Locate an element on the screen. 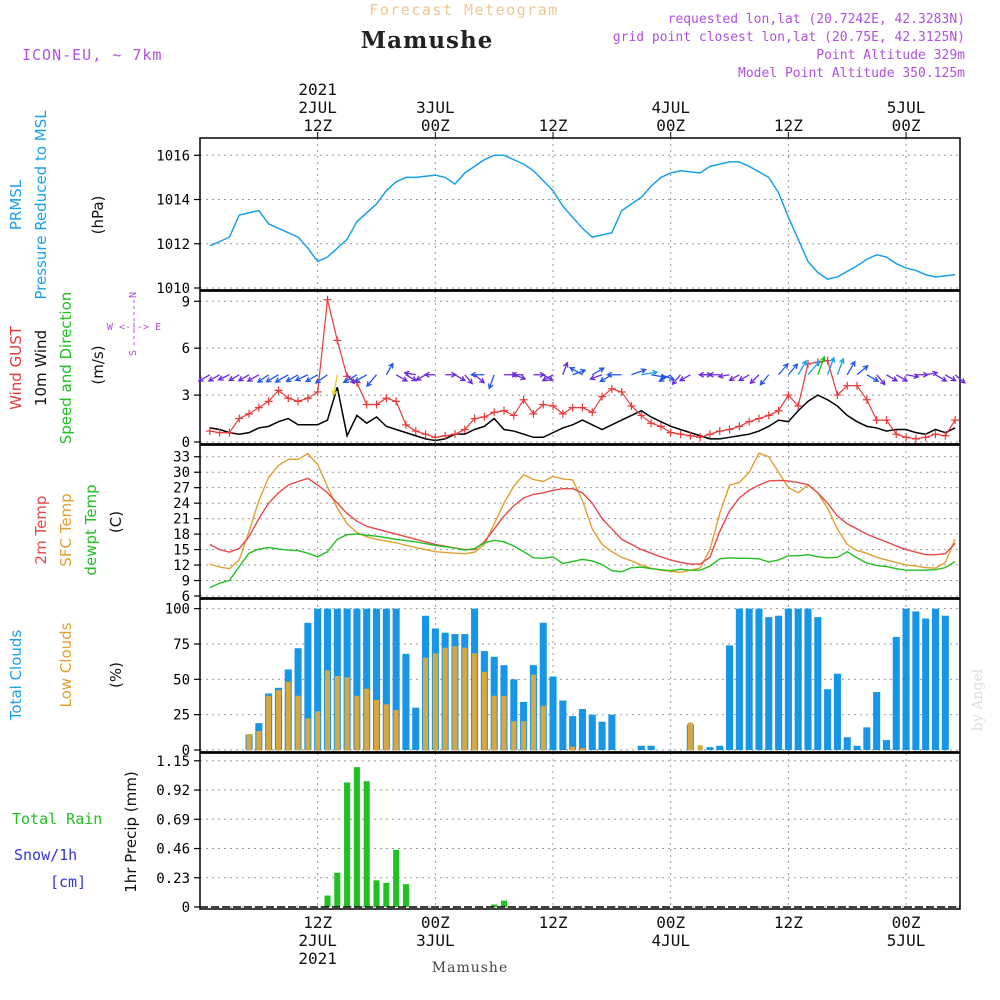 The image size is (1000, 1000). wind-ytick-label: 0 is located at coordinates (186, 443).